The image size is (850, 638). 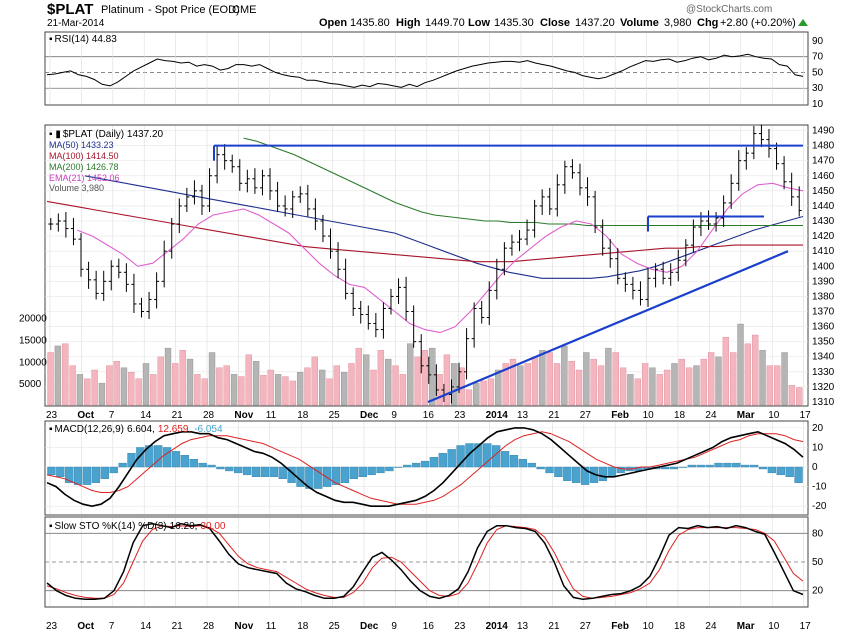 I want to click on price-tick-label: 1370, so click(x=823, y=311).